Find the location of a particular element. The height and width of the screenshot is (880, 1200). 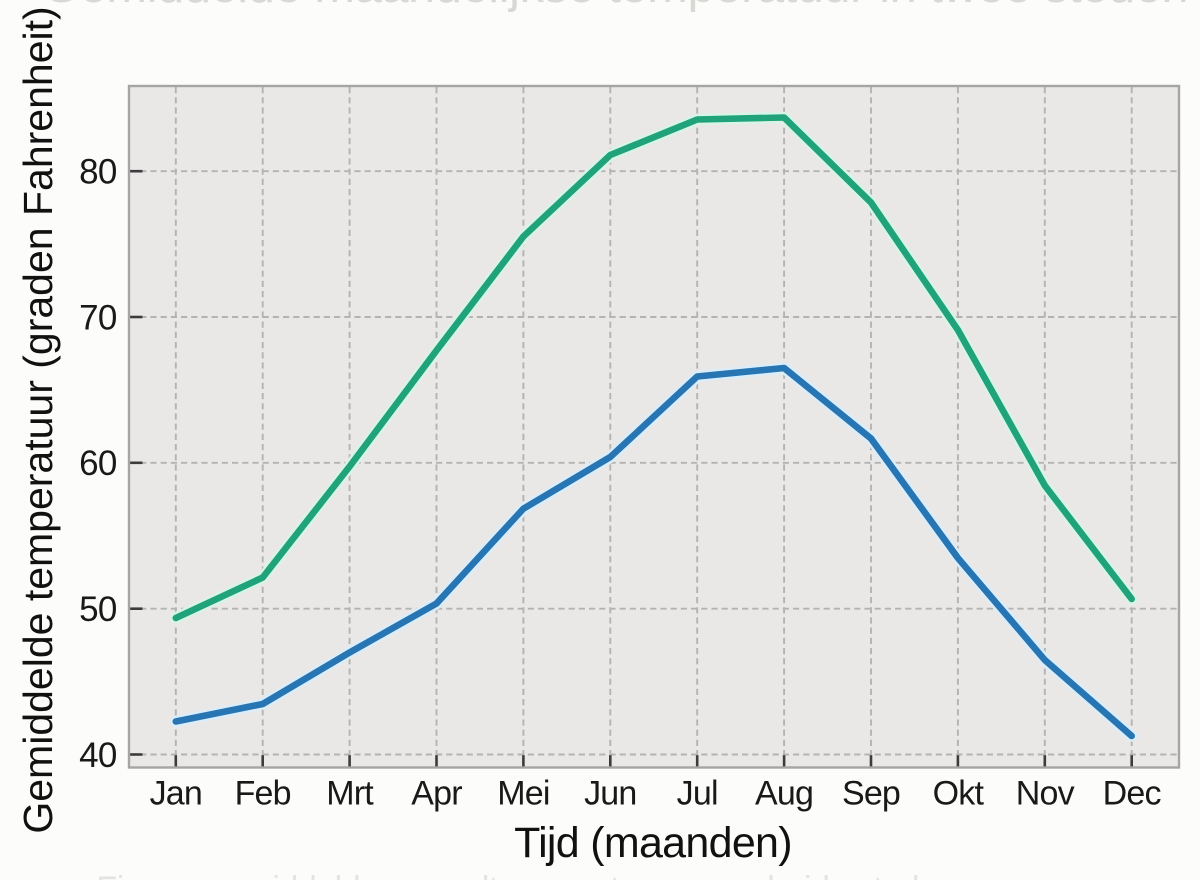

svg-text: 40 is located at coordinates (98, 755).